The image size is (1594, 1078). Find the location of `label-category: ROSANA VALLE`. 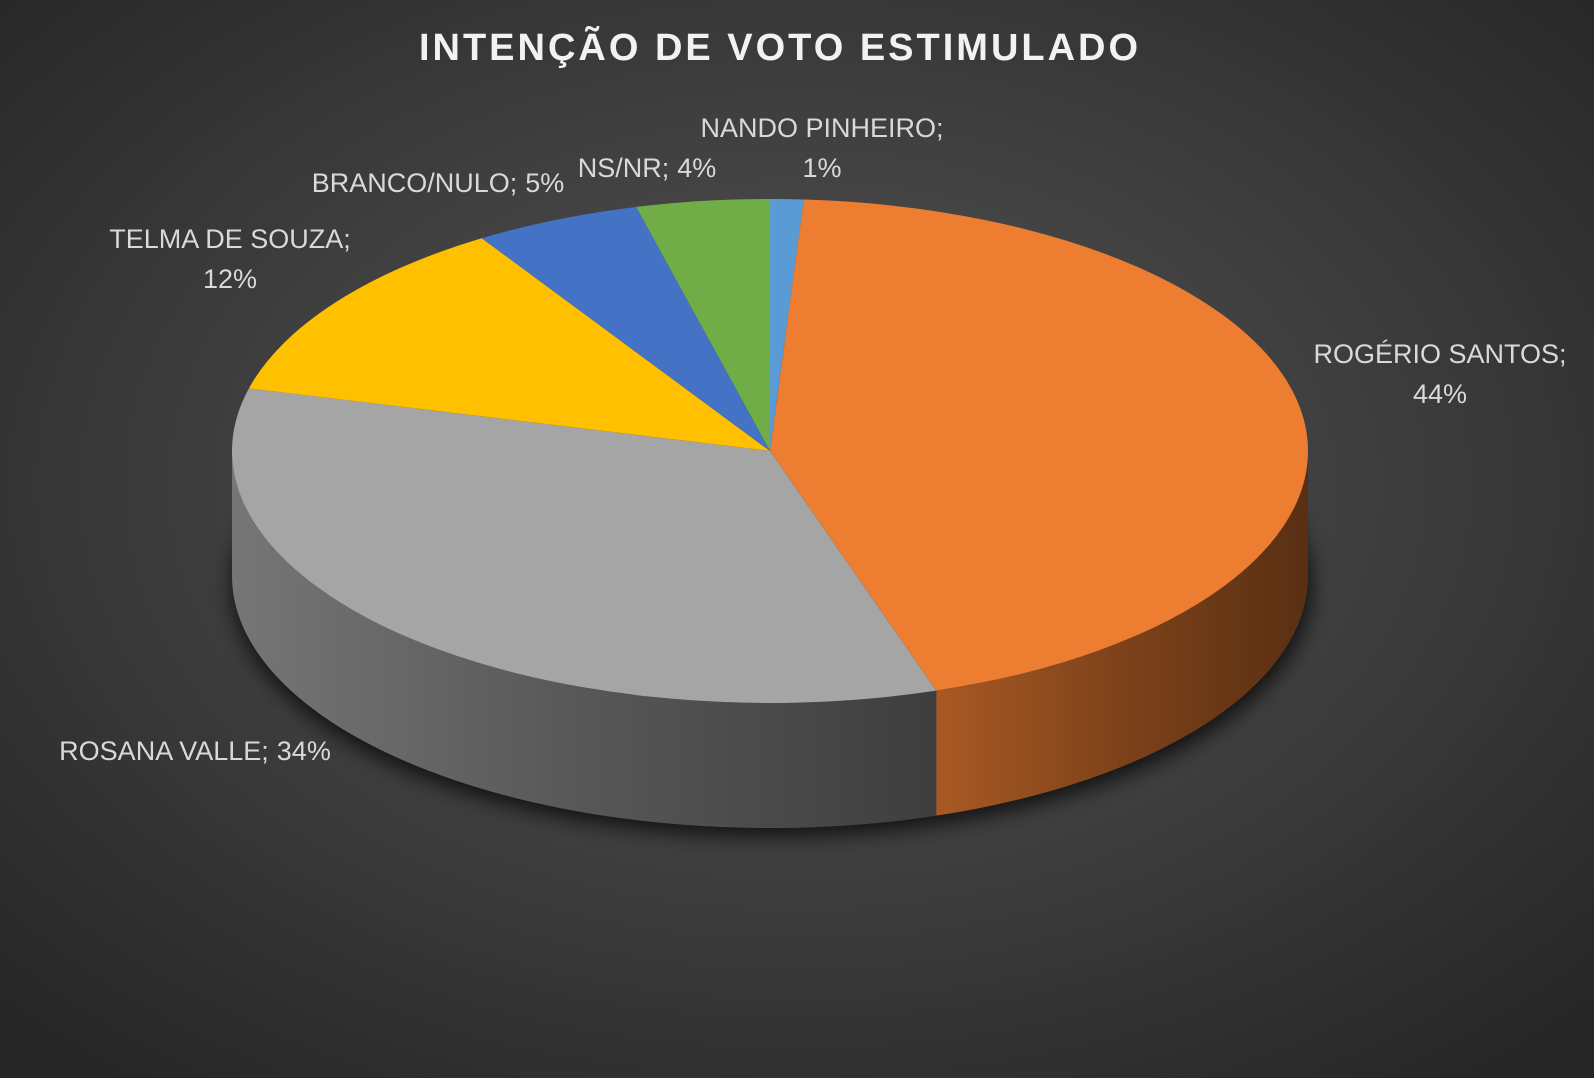

label-category: ROSANA VALLE is located at coordinates (160, 751).